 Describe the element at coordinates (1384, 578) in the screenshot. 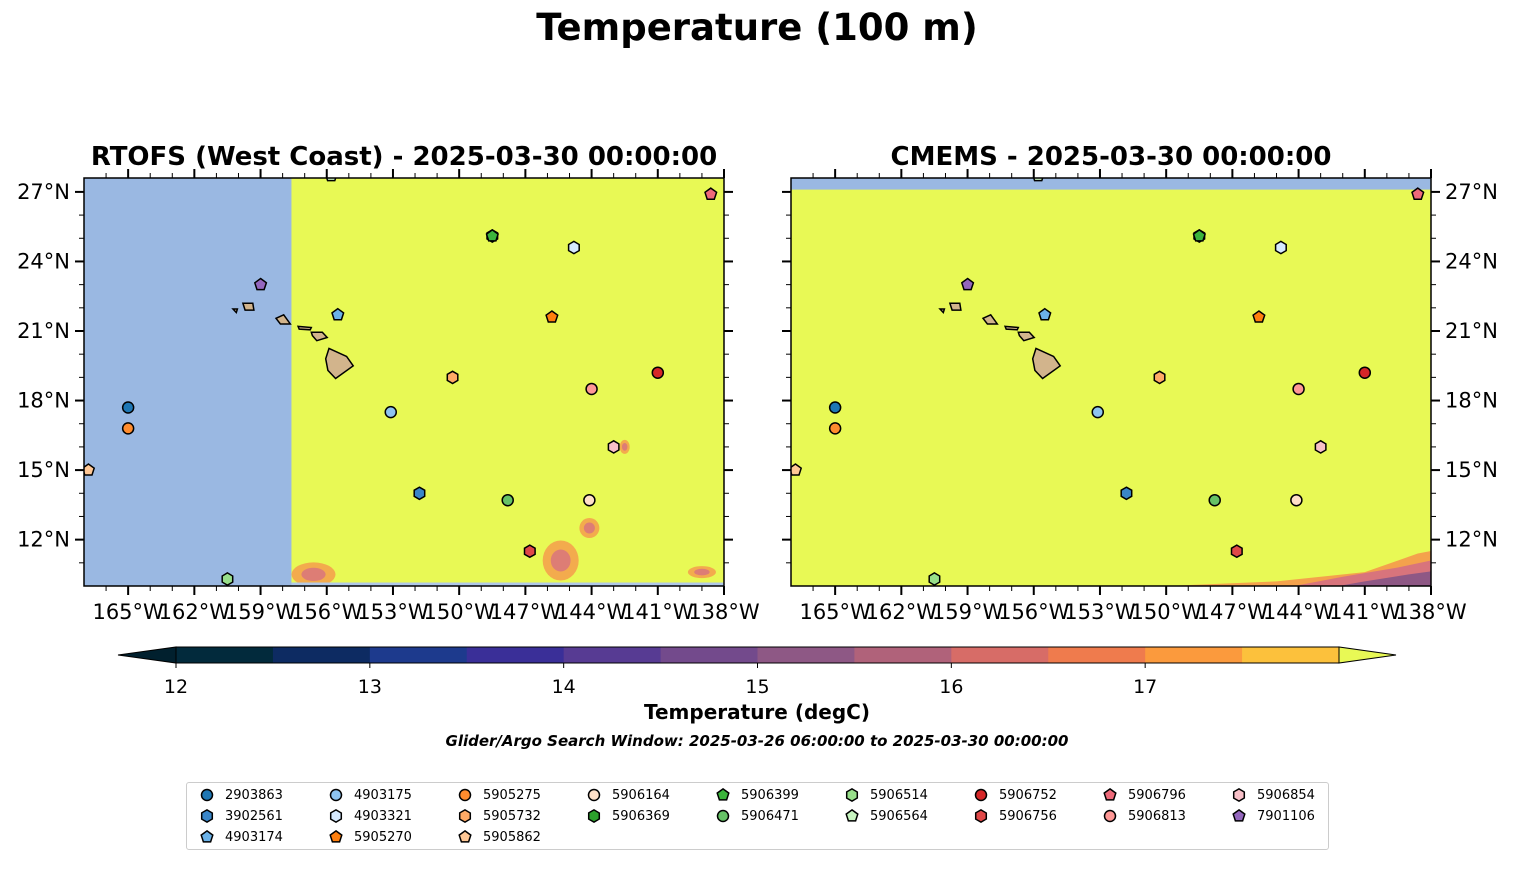

I see `cool-region-core` at that location.